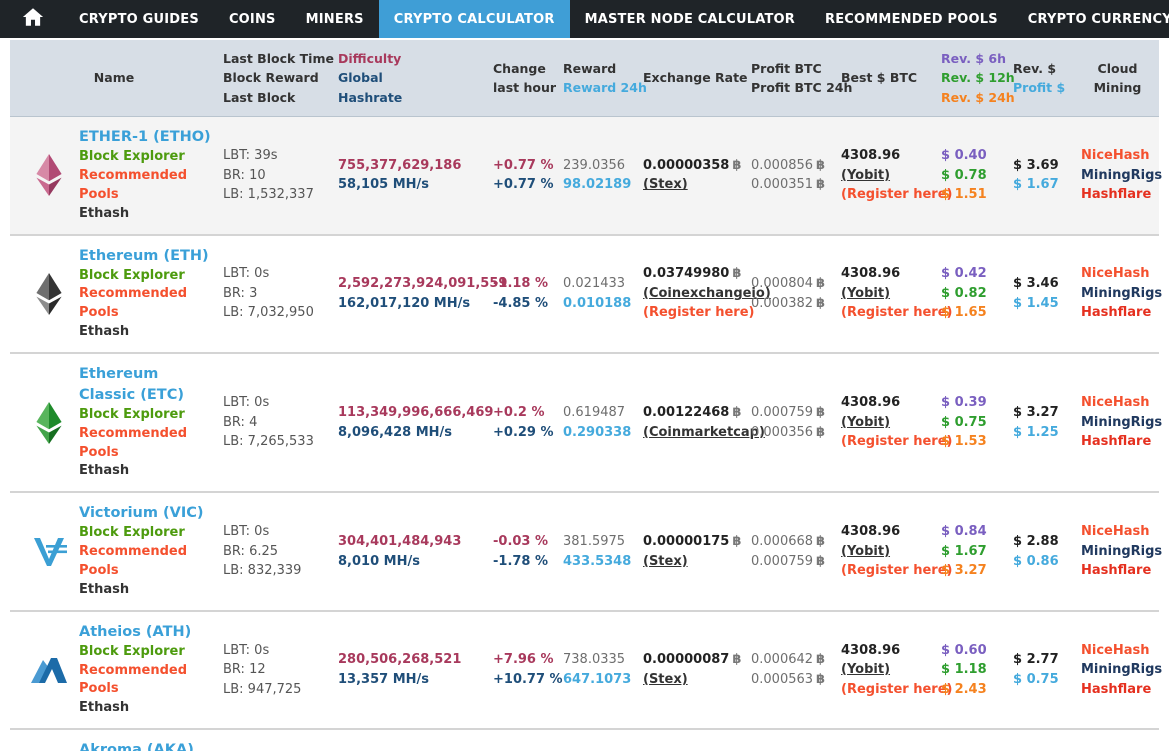 The image size is (1169, 751). Describe the element at coordinates (379, 561) in the screenshot. I see `global-hashrate-value: 8,010 MH/s` at that location.